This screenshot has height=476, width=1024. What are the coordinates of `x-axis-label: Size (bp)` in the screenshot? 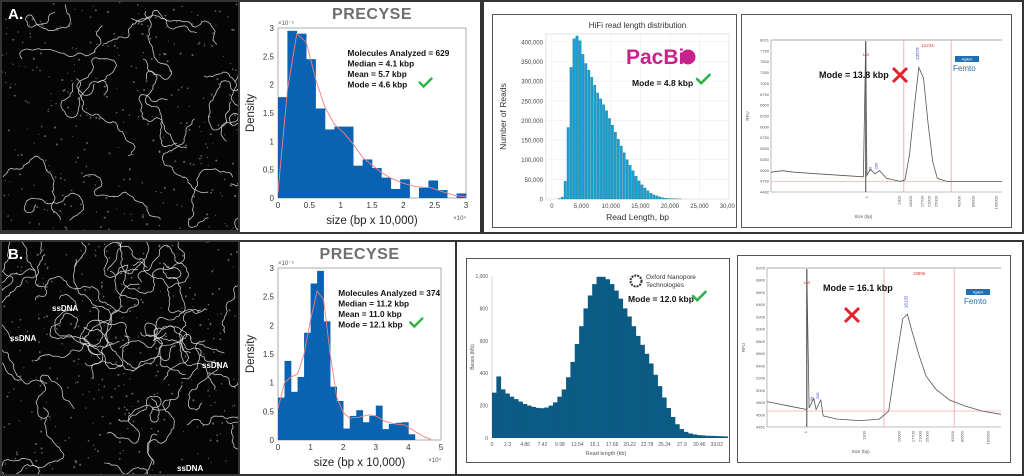 It's located at (863, 216).